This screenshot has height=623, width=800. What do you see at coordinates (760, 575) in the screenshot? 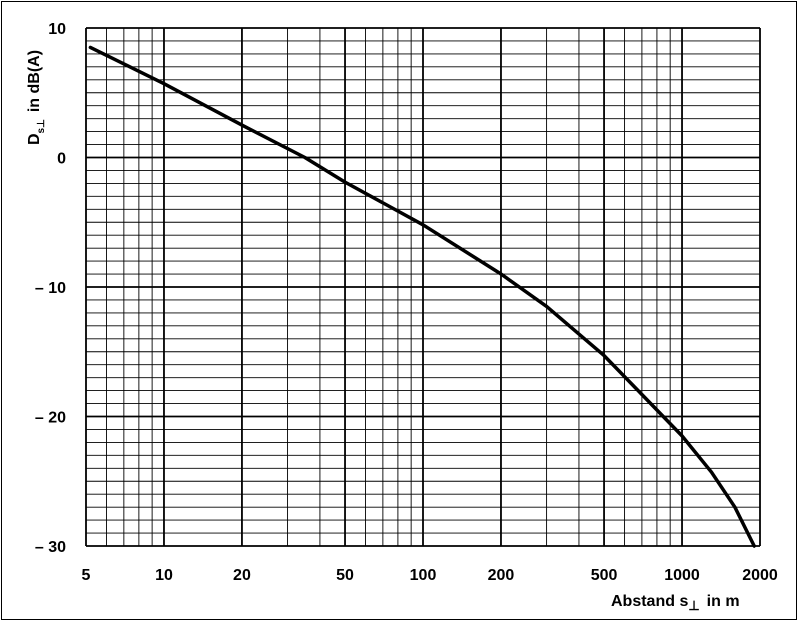
I see `x-tick-label: 2000` at bounding box center [760, 575].